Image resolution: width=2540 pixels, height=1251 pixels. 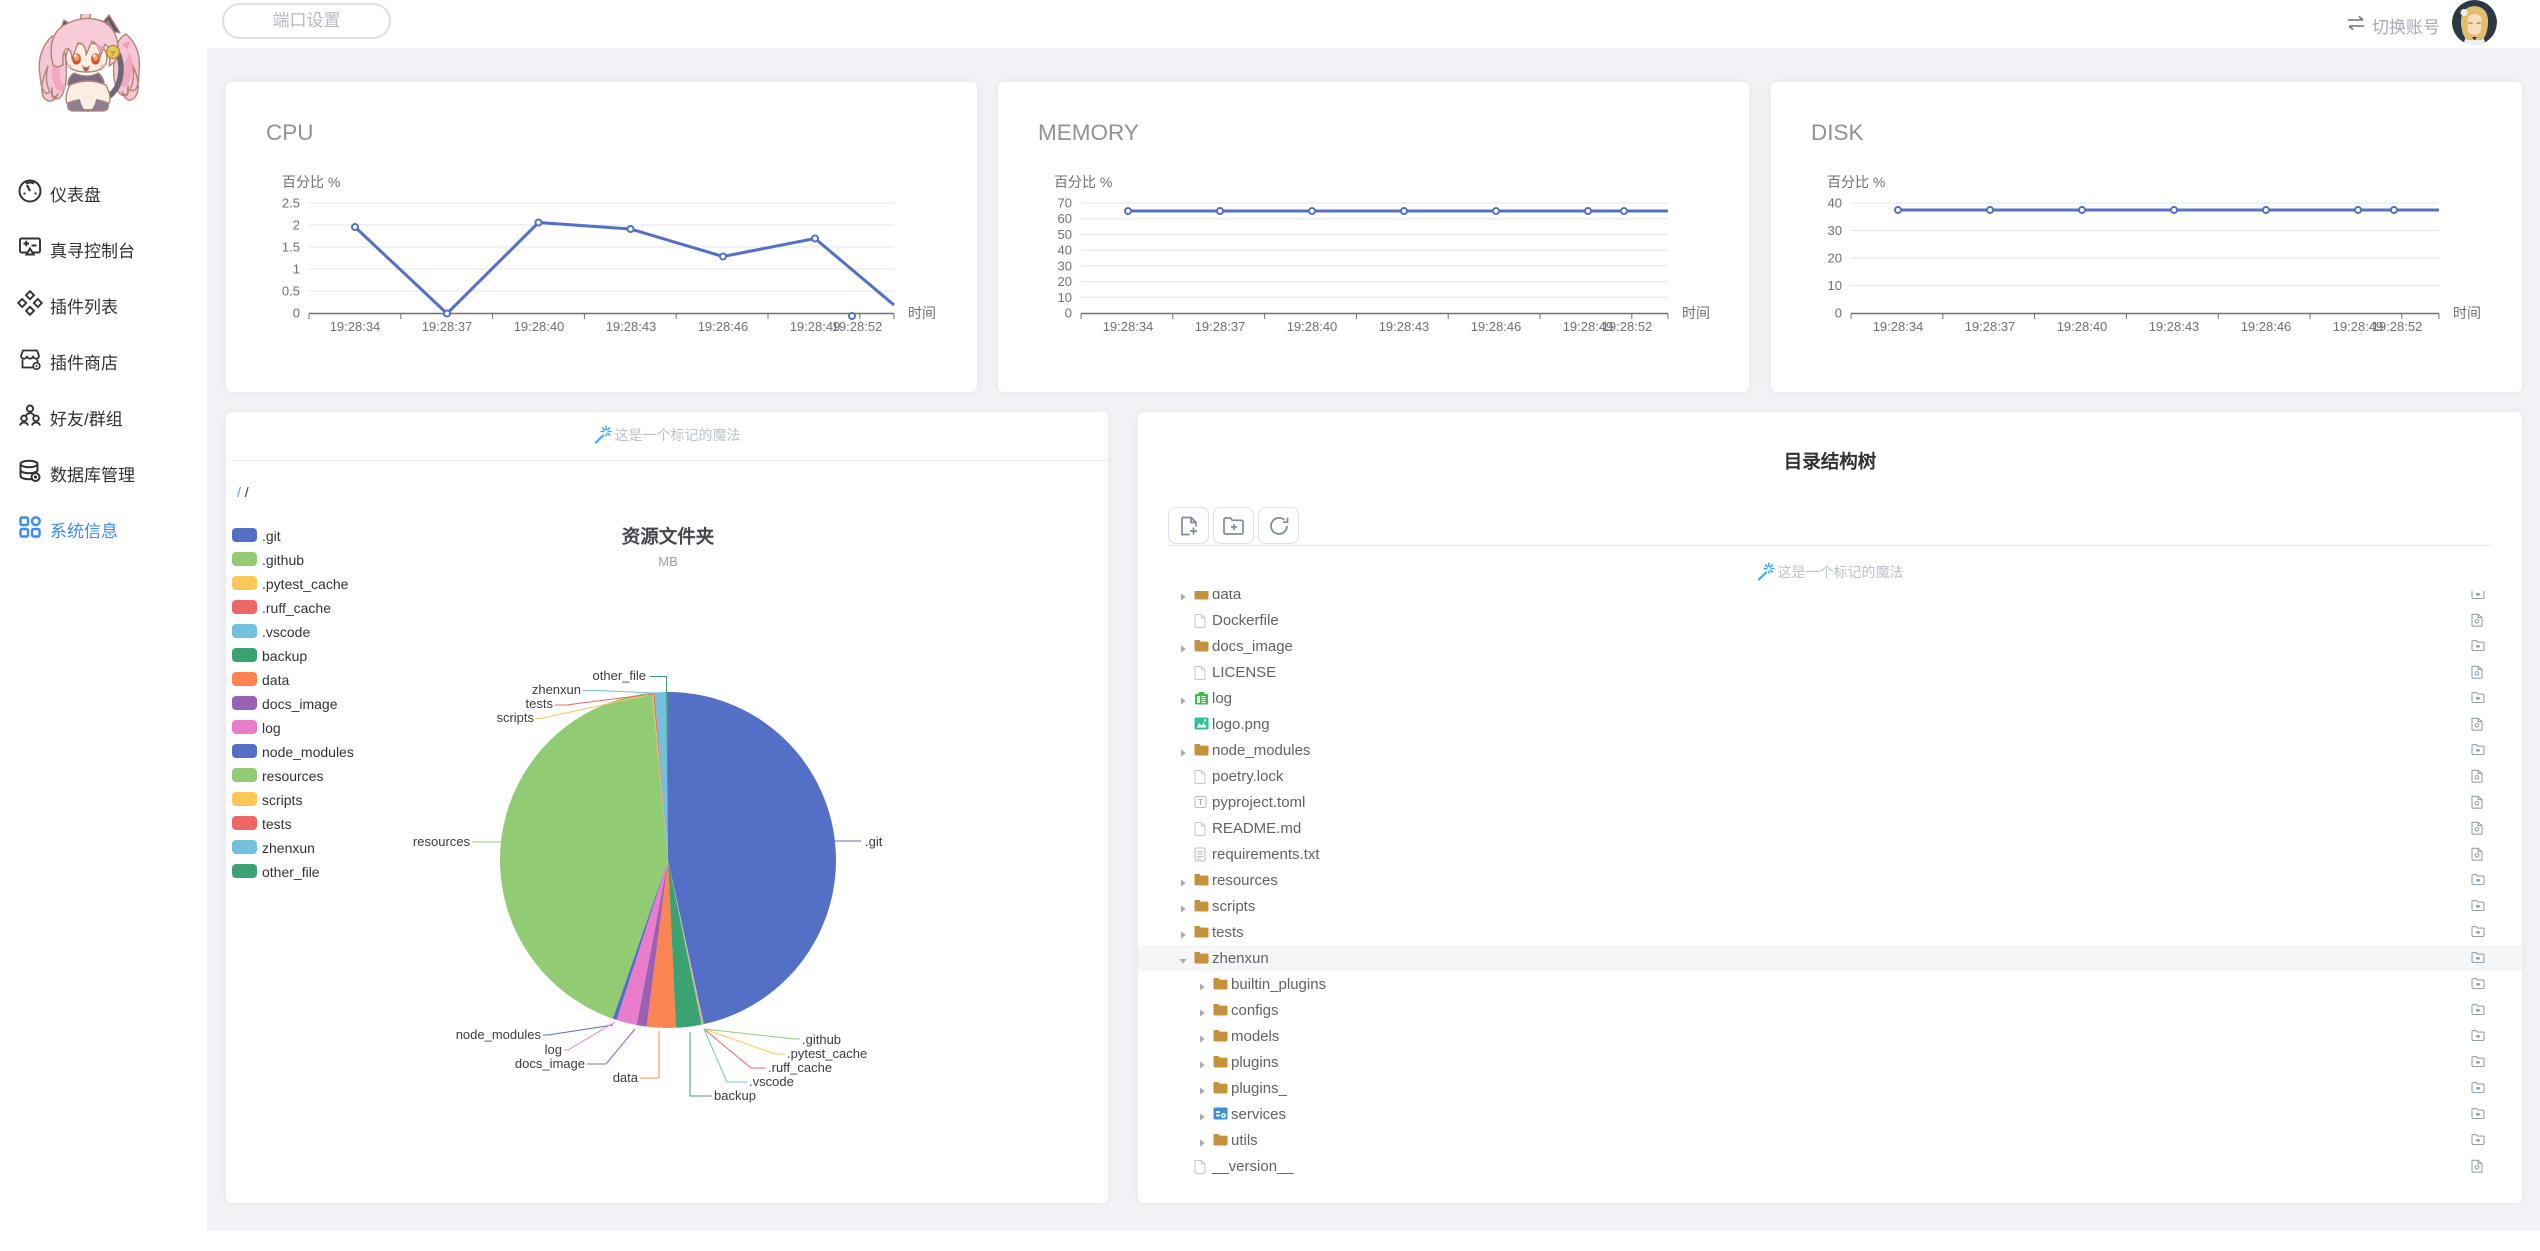 What do you see at coordinates (874, 841) in the screenshot?
I see `svg-text: .git` at bounding box center [874, 841].